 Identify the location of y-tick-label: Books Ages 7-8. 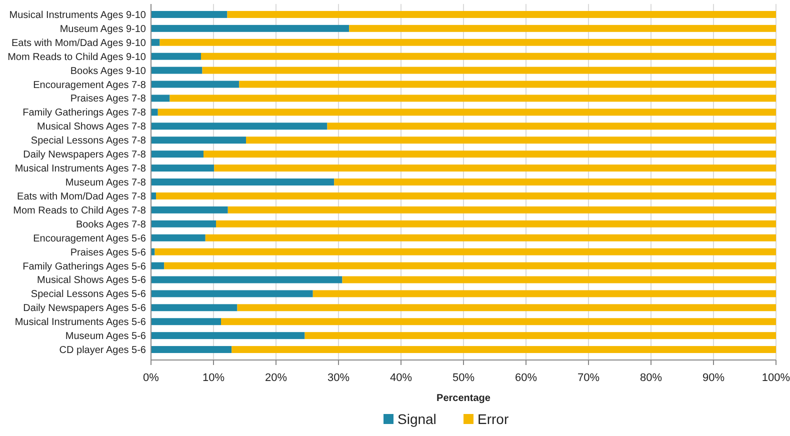
(111, 224).